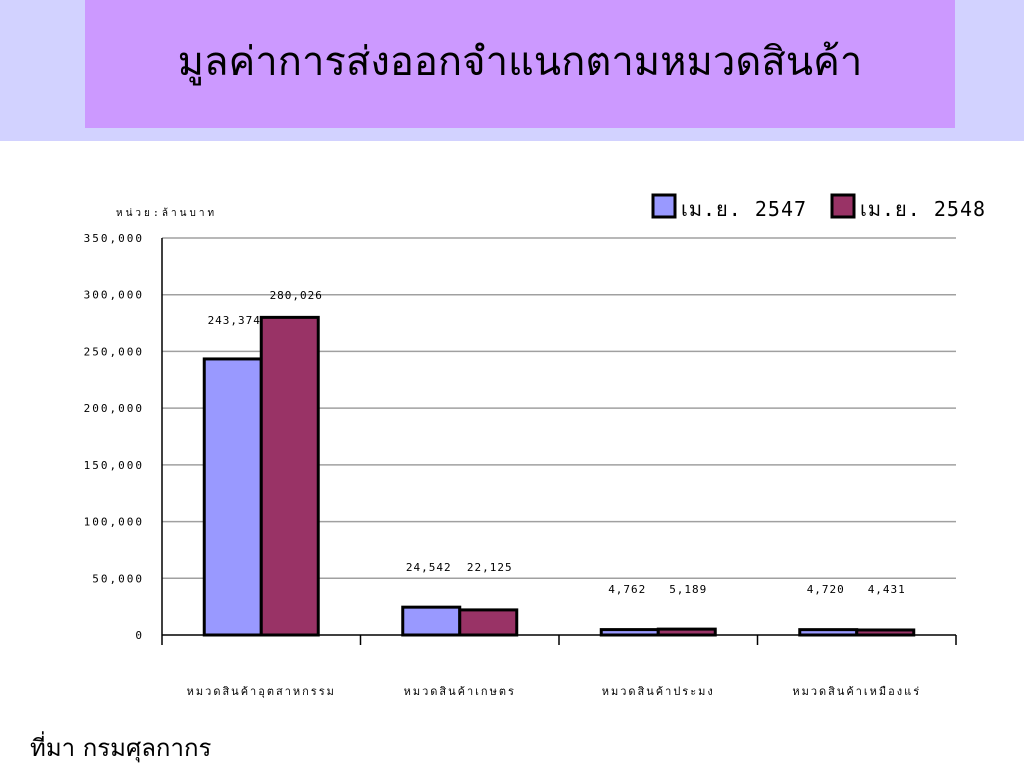 This screenshot has width=1024, height=768. I want to click on y-tick-label: 350,000, so click(114, 238).